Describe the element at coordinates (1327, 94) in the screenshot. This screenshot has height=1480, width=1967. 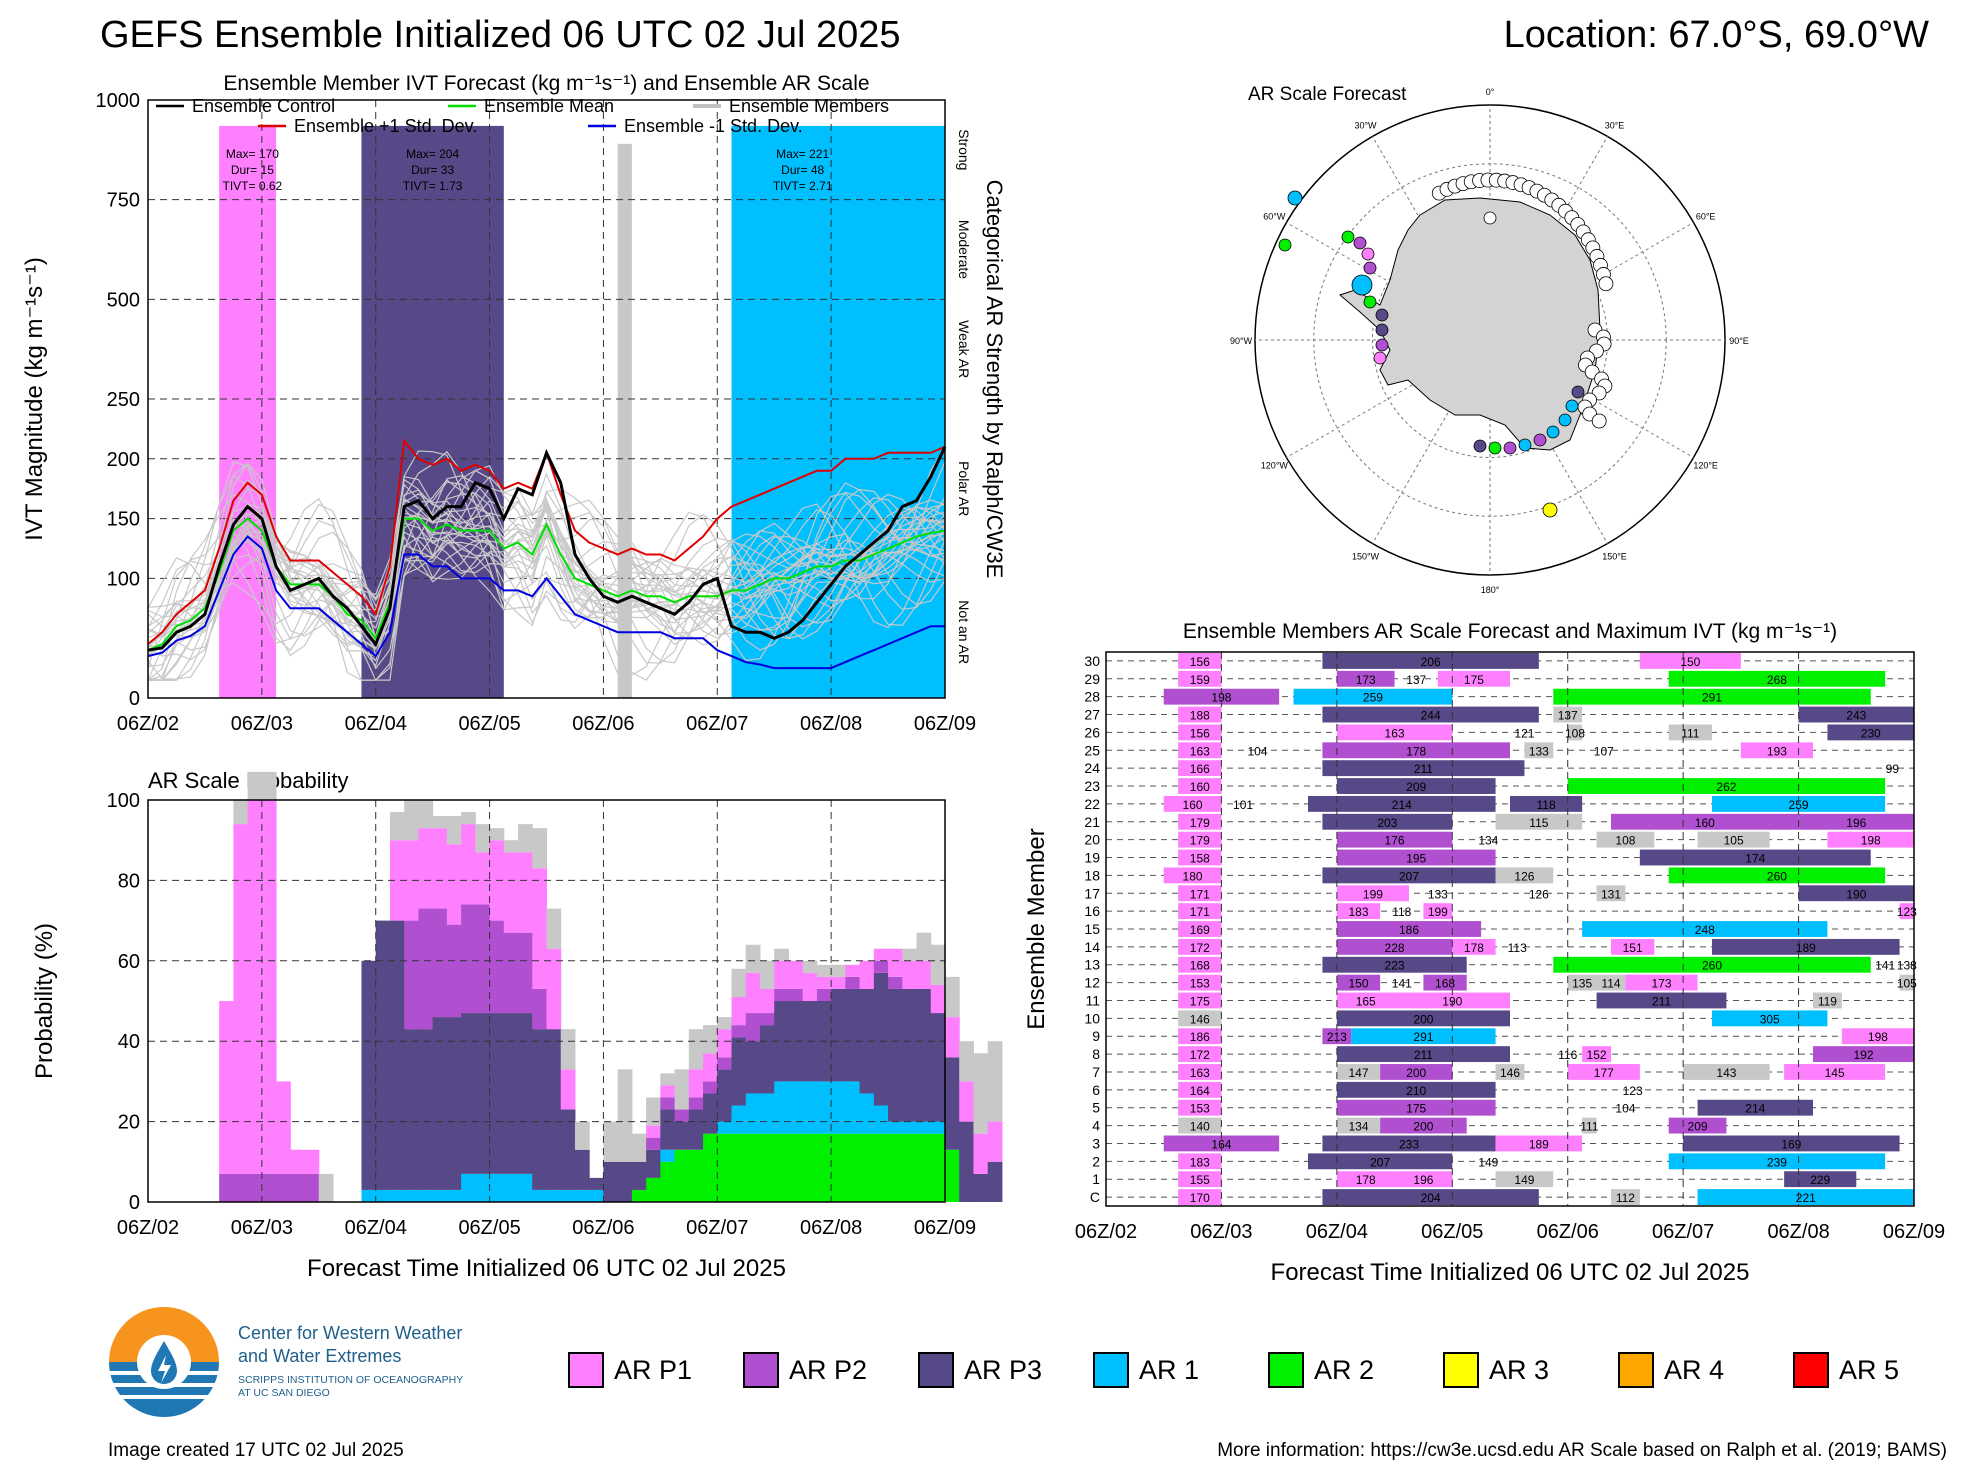
I see `map-title: AR Scale Forecast` at that location.